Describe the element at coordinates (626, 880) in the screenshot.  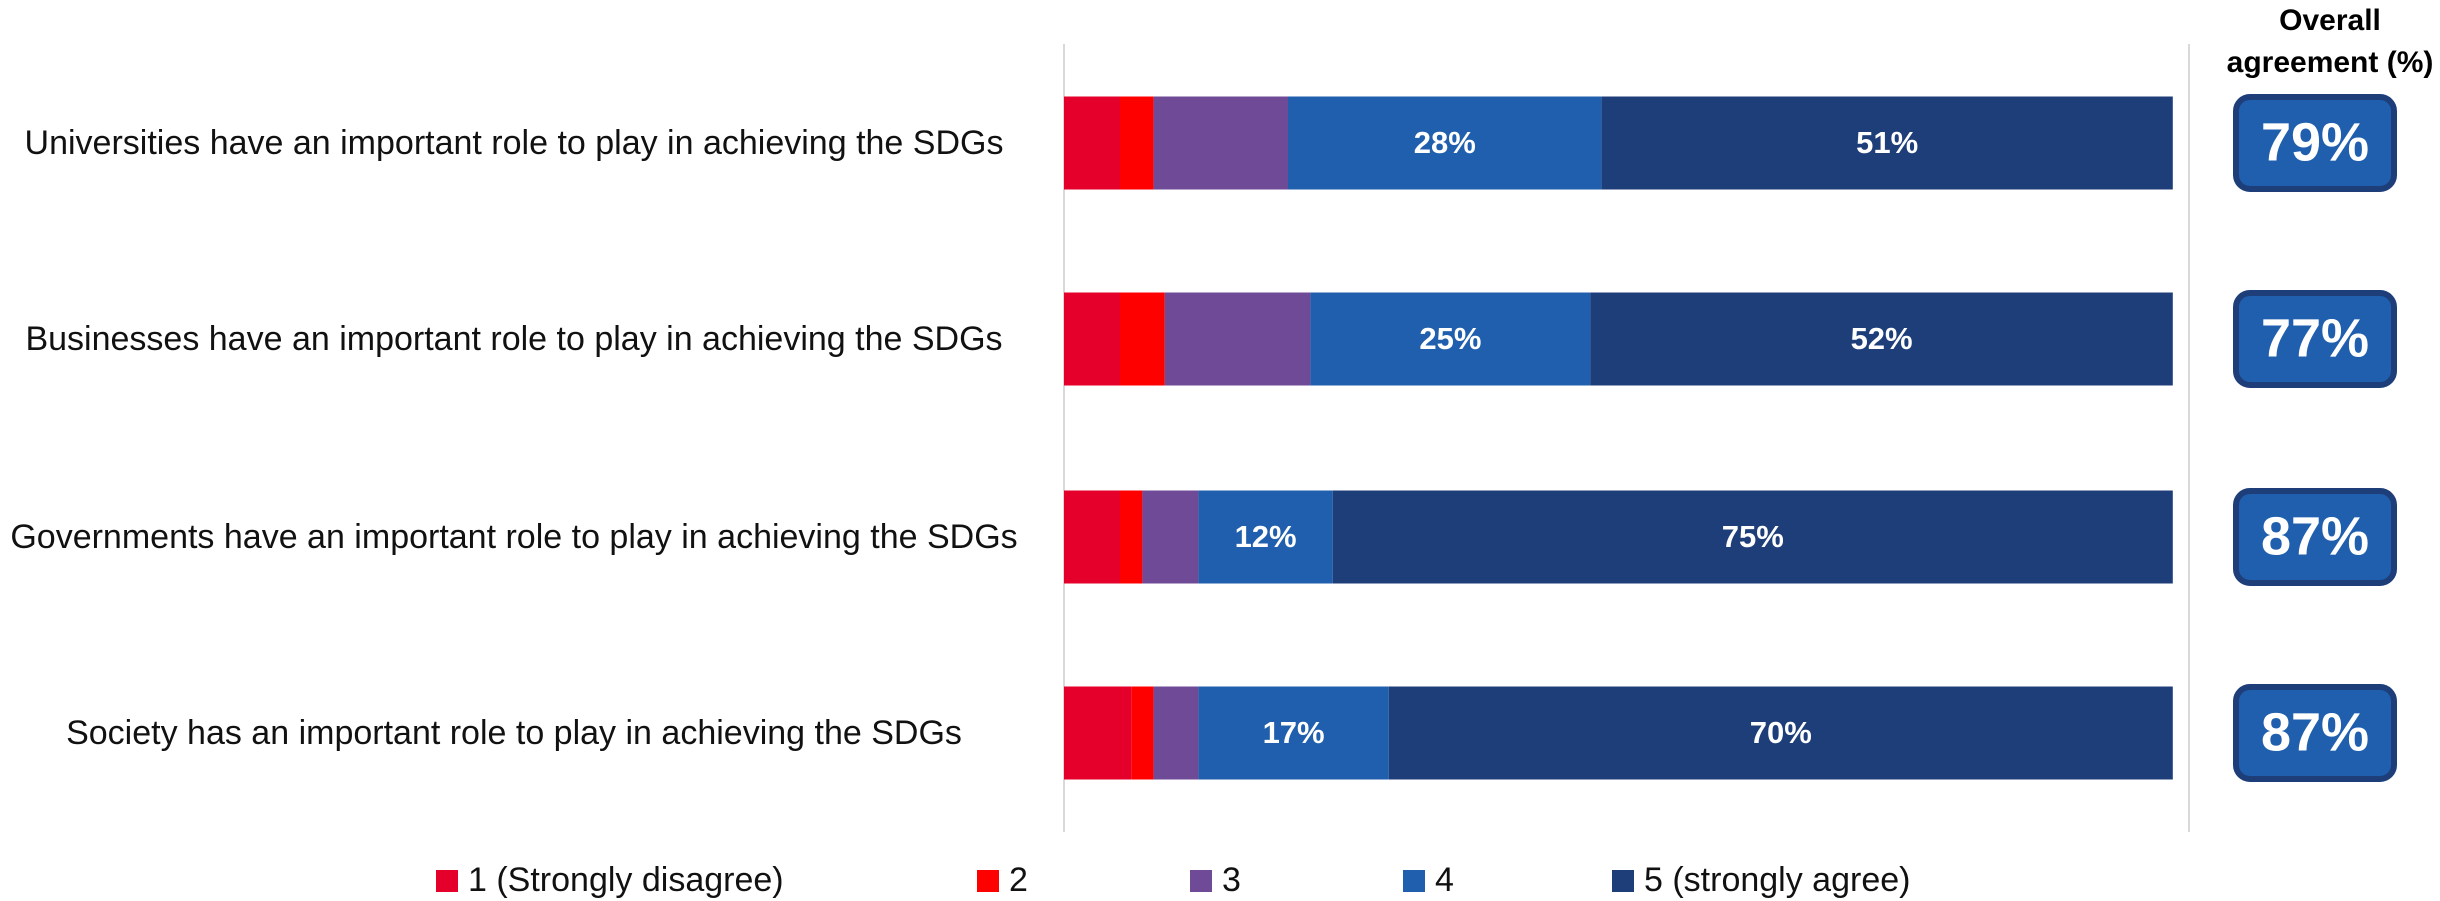
I see `legend-label: 1 (Strongly disagree)` at that location.